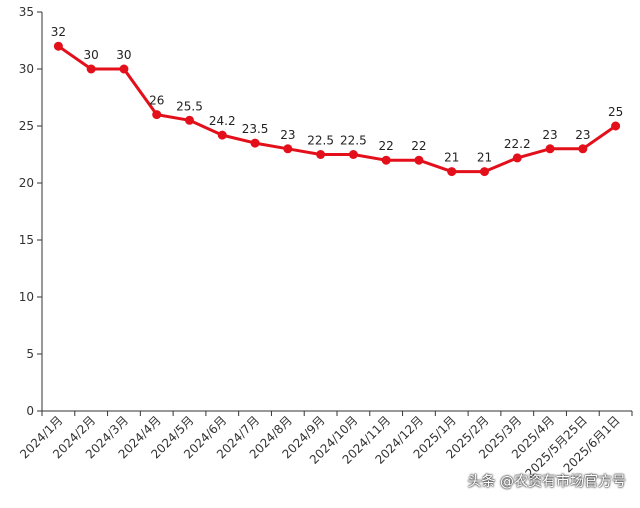  What do you see at coordinates (30, 354) in the screenshot?
I see `y-tick-label: 5` at bounding box center [30, 354].